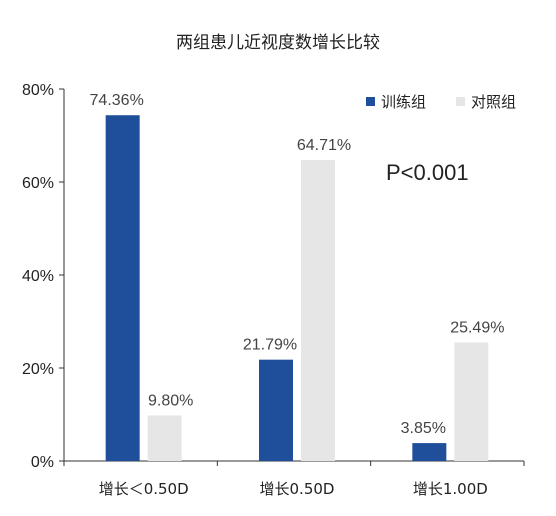  What do you see at coordinates (324, 145) in the screenshot?
I see `data-label: 64.71%` at bounding box center [324, 145].